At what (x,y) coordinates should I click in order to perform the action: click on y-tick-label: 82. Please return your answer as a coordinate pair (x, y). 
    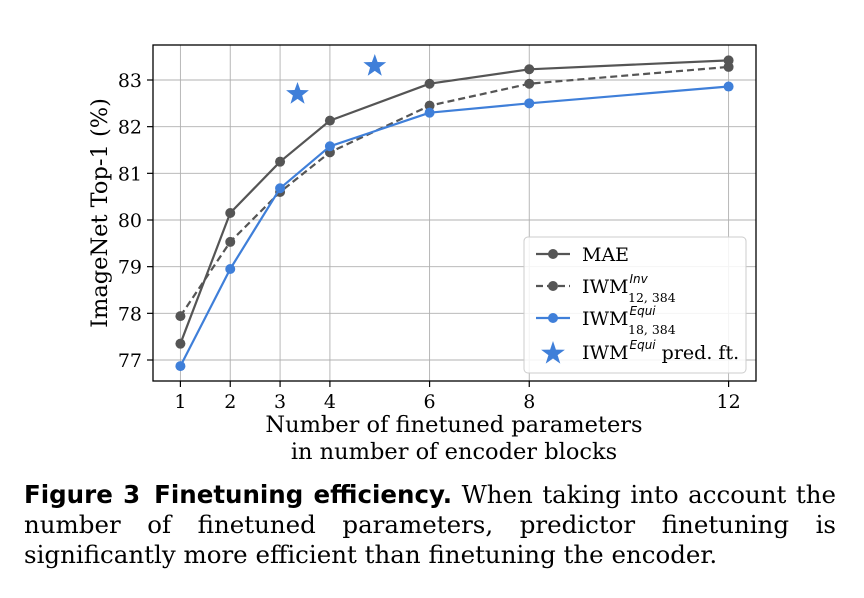
    Looking at the image, I should click on (130, 128).